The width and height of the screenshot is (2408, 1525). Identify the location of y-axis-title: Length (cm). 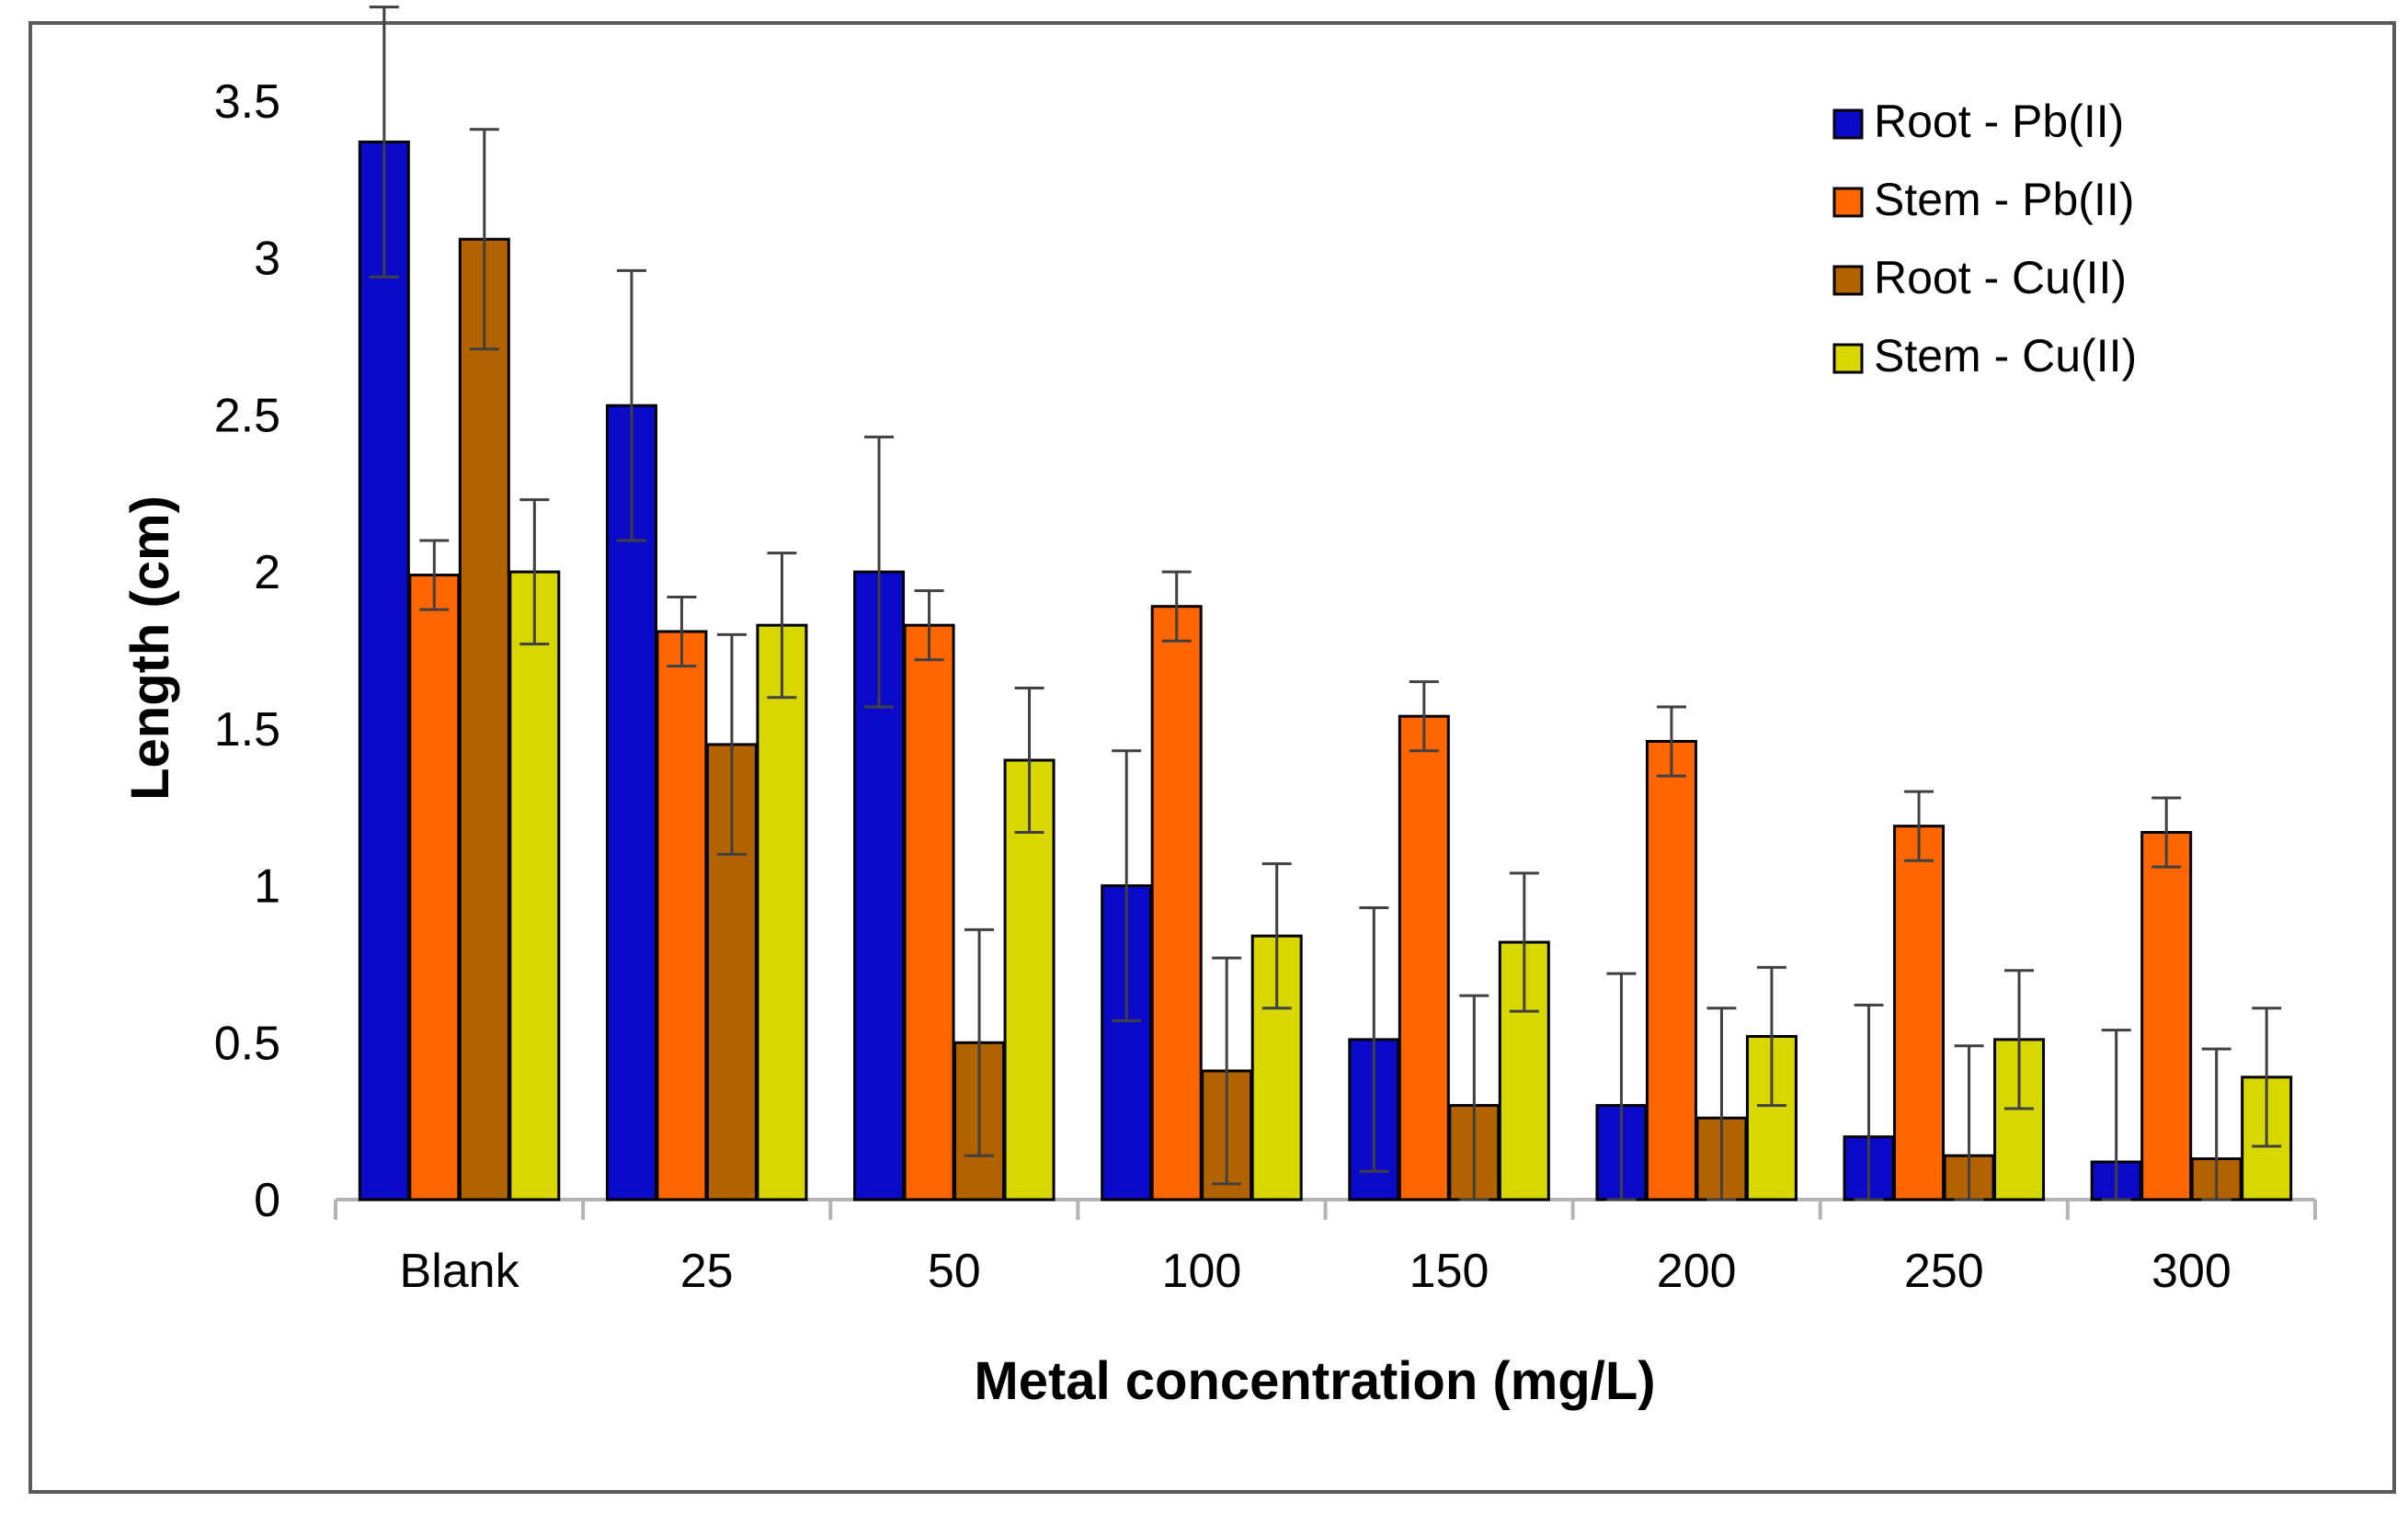
(150, 648).